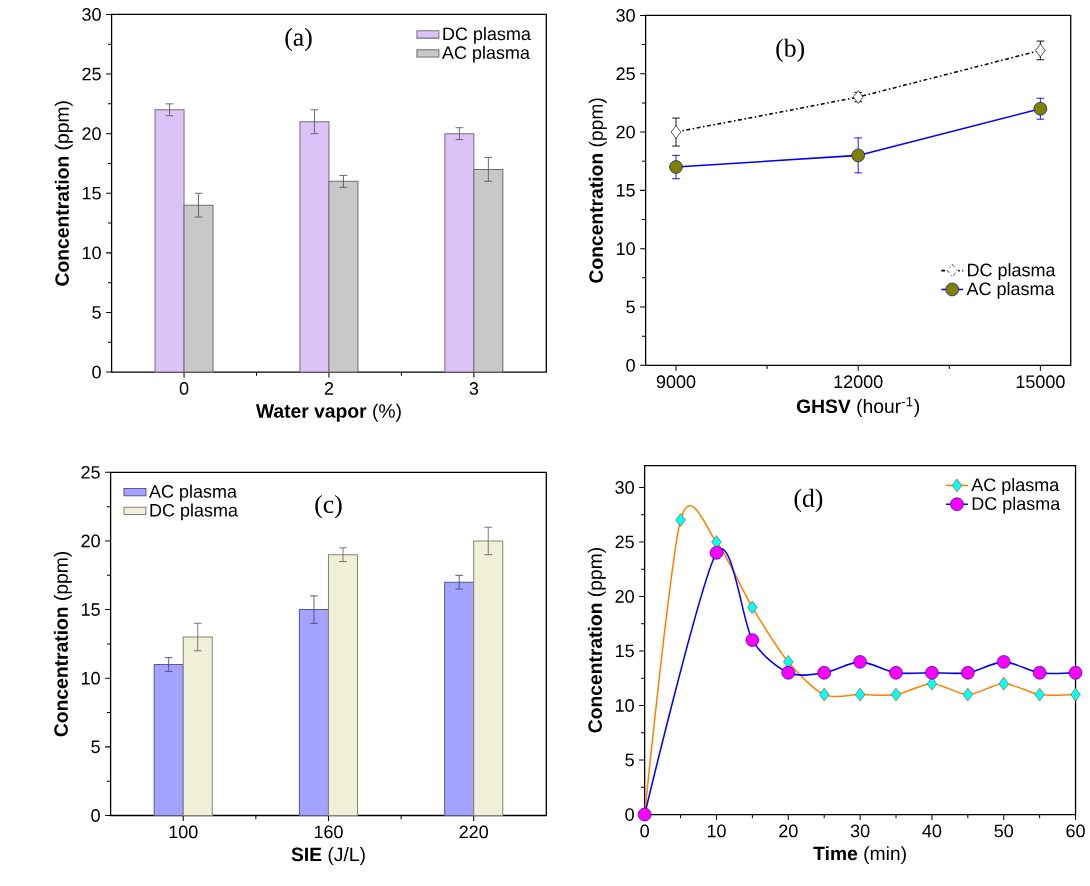 Image resolution: width=1090 pixels, height=886 pixels. What do you see at coordinates (1040, 382) in the screenshot?
I see `x-tick-label: 15000` at bounding box center [1040, 382].